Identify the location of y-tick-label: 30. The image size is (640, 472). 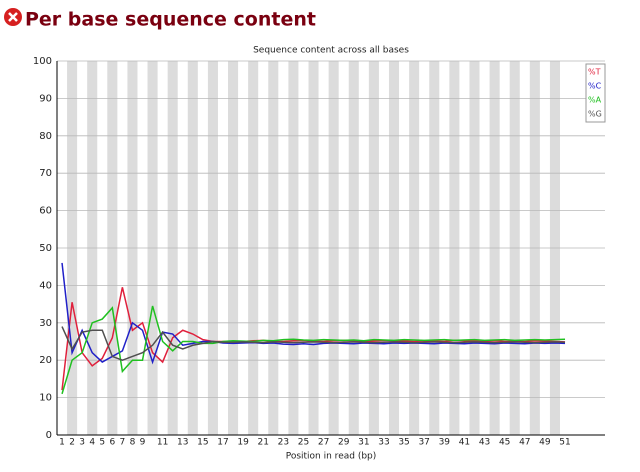
(45, 323).